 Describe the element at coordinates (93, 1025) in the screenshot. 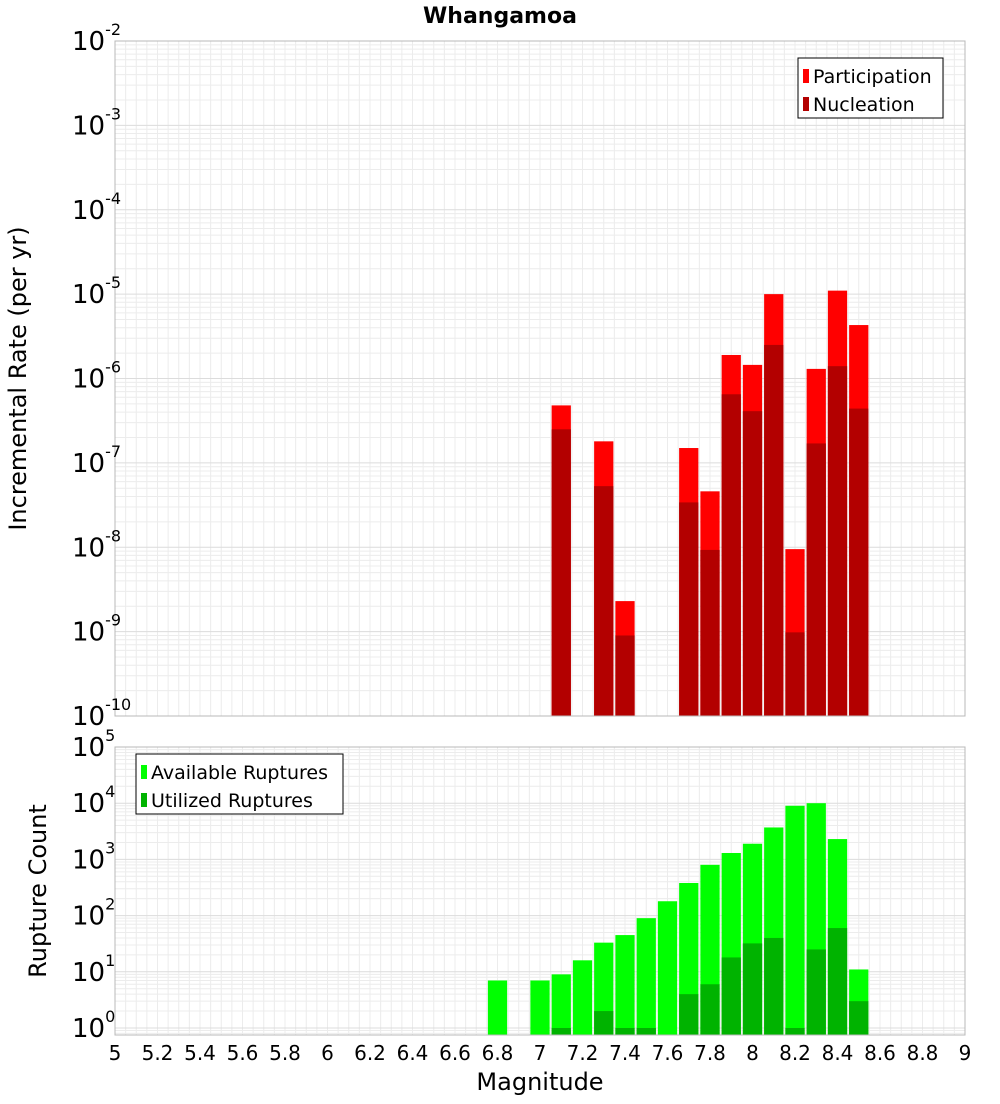

I see `y-tick-label: 10⁰` at that location.